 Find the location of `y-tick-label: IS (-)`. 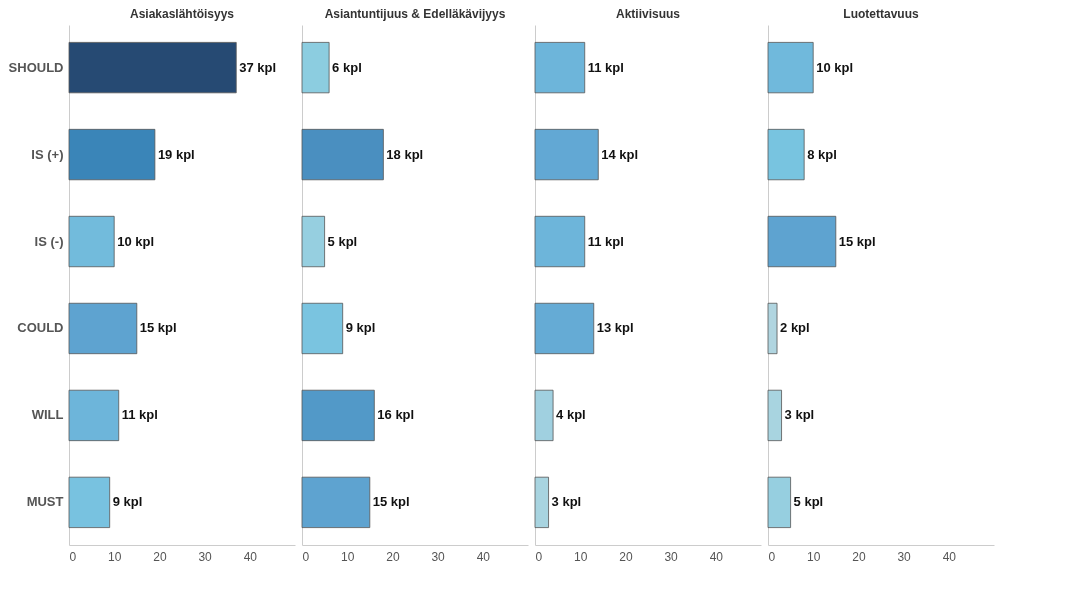

y-tick-label: IS (-) is located at coordinates (49, 241).